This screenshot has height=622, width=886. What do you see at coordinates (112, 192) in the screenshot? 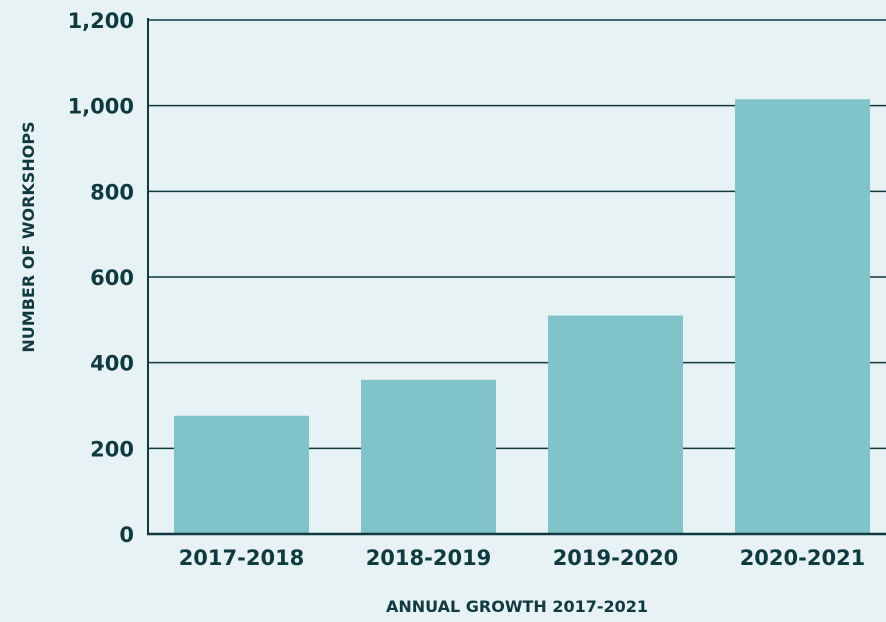
I see `y-tick-label: 800` at bounding box center [112, 192].